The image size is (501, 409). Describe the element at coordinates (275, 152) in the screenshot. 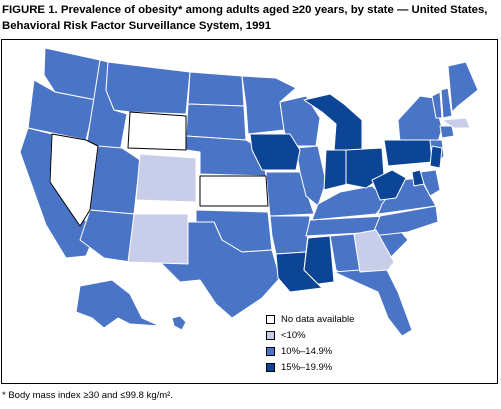

I see `state-ia` at that location.